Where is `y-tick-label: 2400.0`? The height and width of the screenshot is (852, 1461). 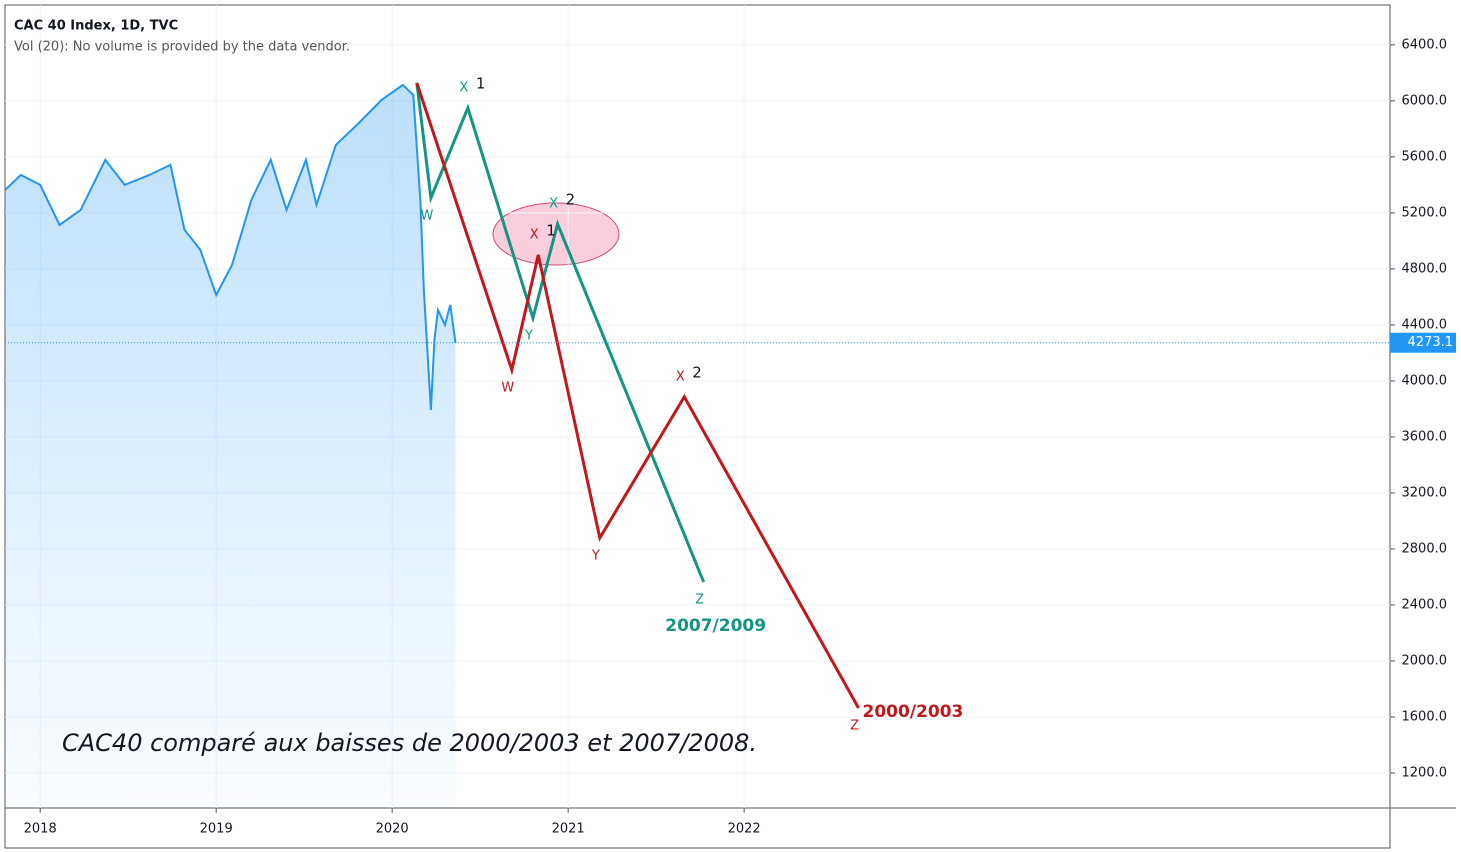
y-tick-label: 2400.0 is located at coordinates (1425, 604).